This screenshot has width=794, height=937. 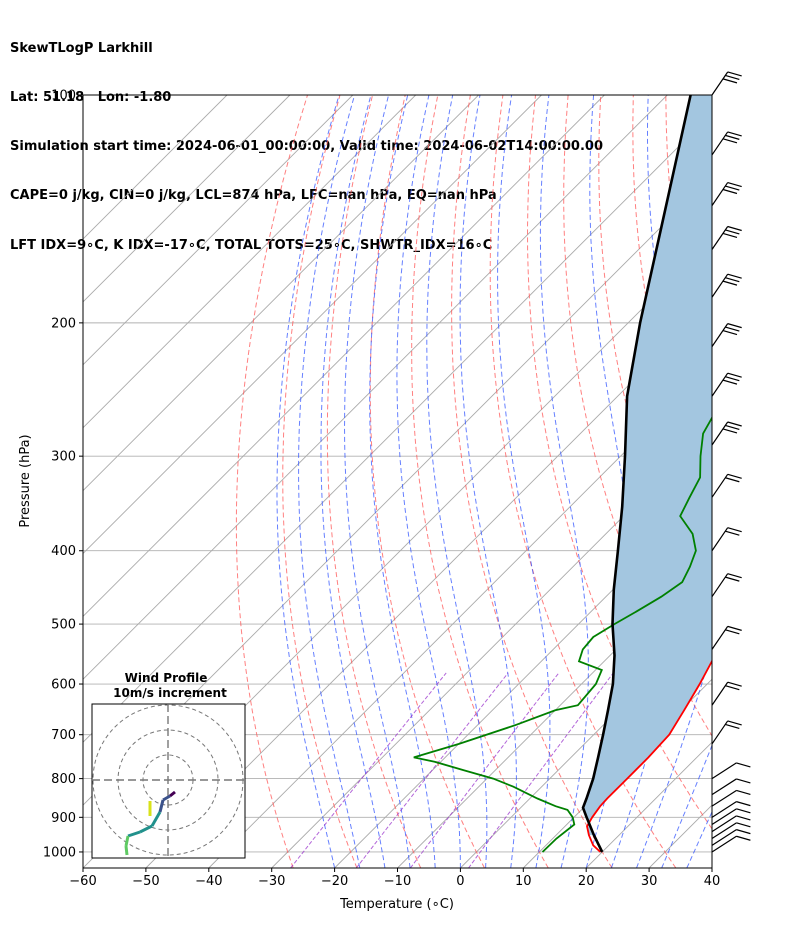 I want to click on x-tick-label: −60, so click(x=82, y=881).